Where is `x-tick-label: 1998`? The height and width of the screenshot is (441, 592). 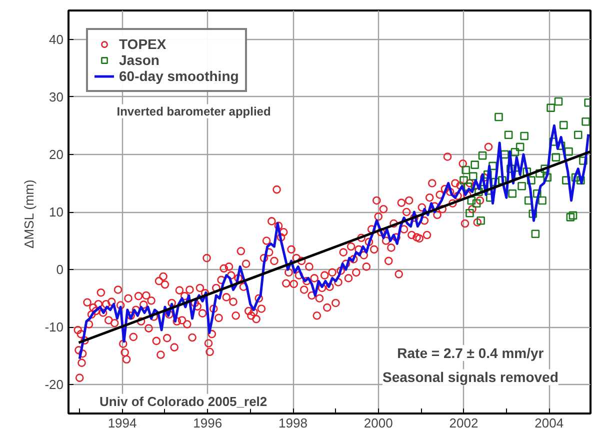
x-tick-label: 1998 is located at coordinates (293, 423).